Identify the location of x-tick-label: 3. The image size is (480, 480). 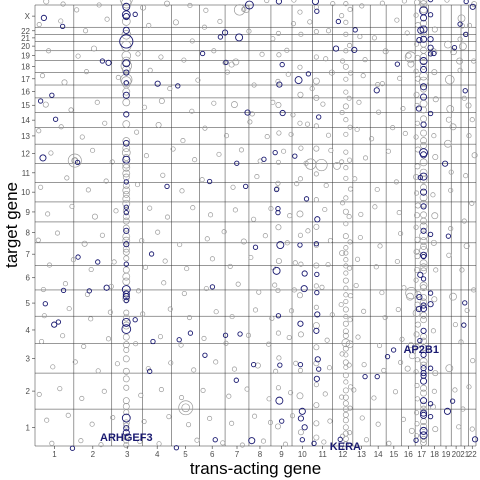
(127, 454).